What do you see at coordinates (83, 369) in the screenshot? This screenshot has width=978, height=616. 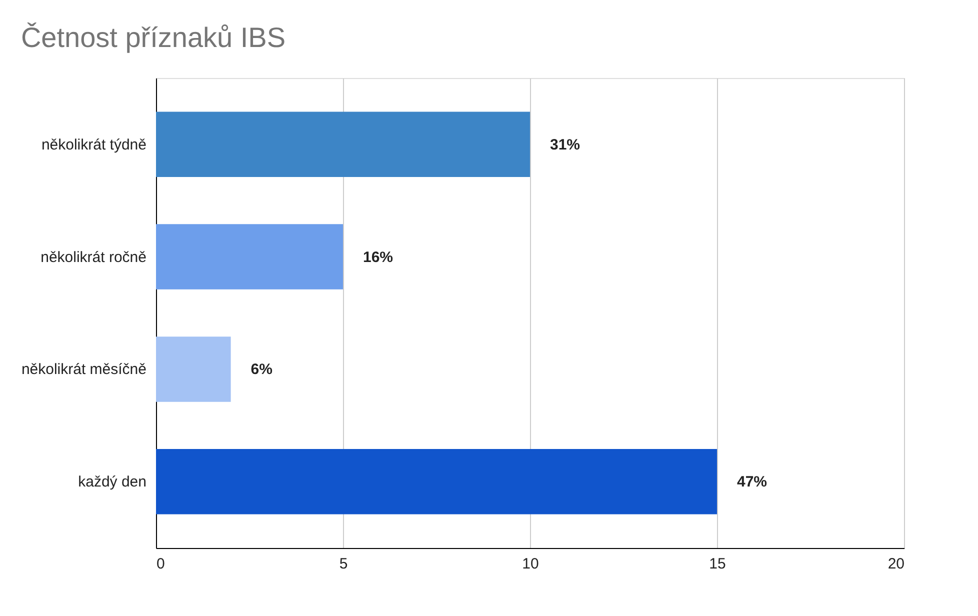 I see `y-tick-label: několikrát měsíčně` at bounding box center [83, 369].